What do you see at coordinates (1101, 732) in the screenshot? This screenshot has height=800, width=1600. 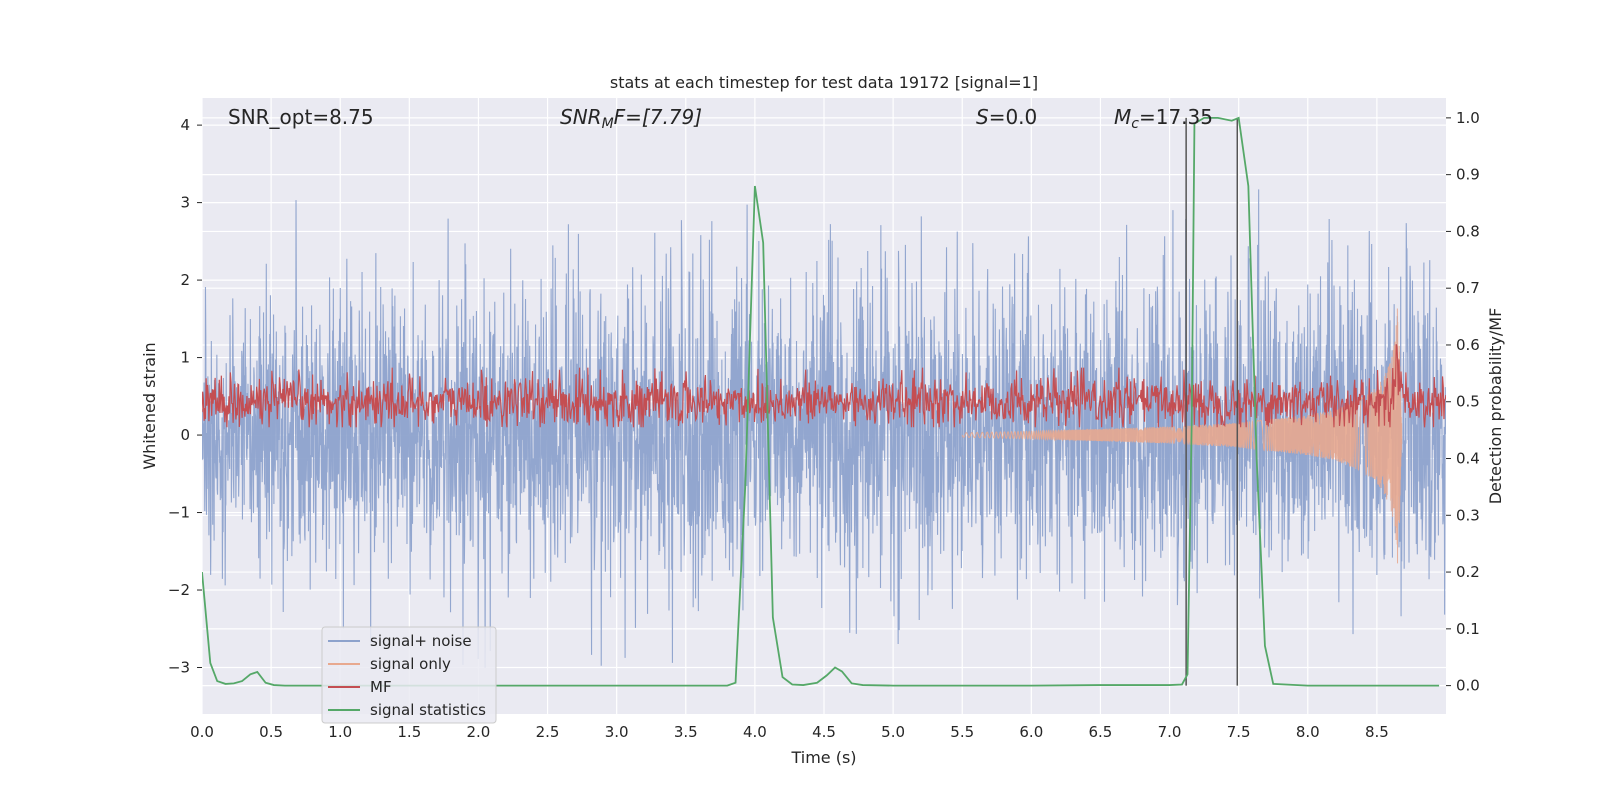 I see `x-tick-label: 6.5` at bounding box center [1101, 732].